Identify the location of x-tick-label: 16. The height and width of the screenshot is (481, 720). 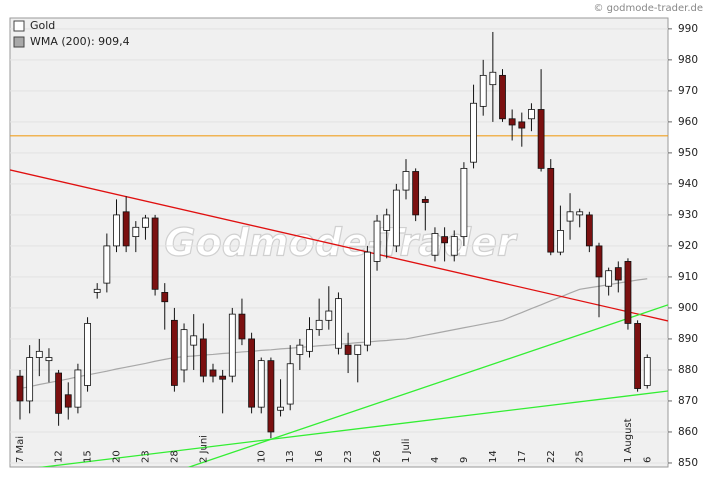
(319, 456).